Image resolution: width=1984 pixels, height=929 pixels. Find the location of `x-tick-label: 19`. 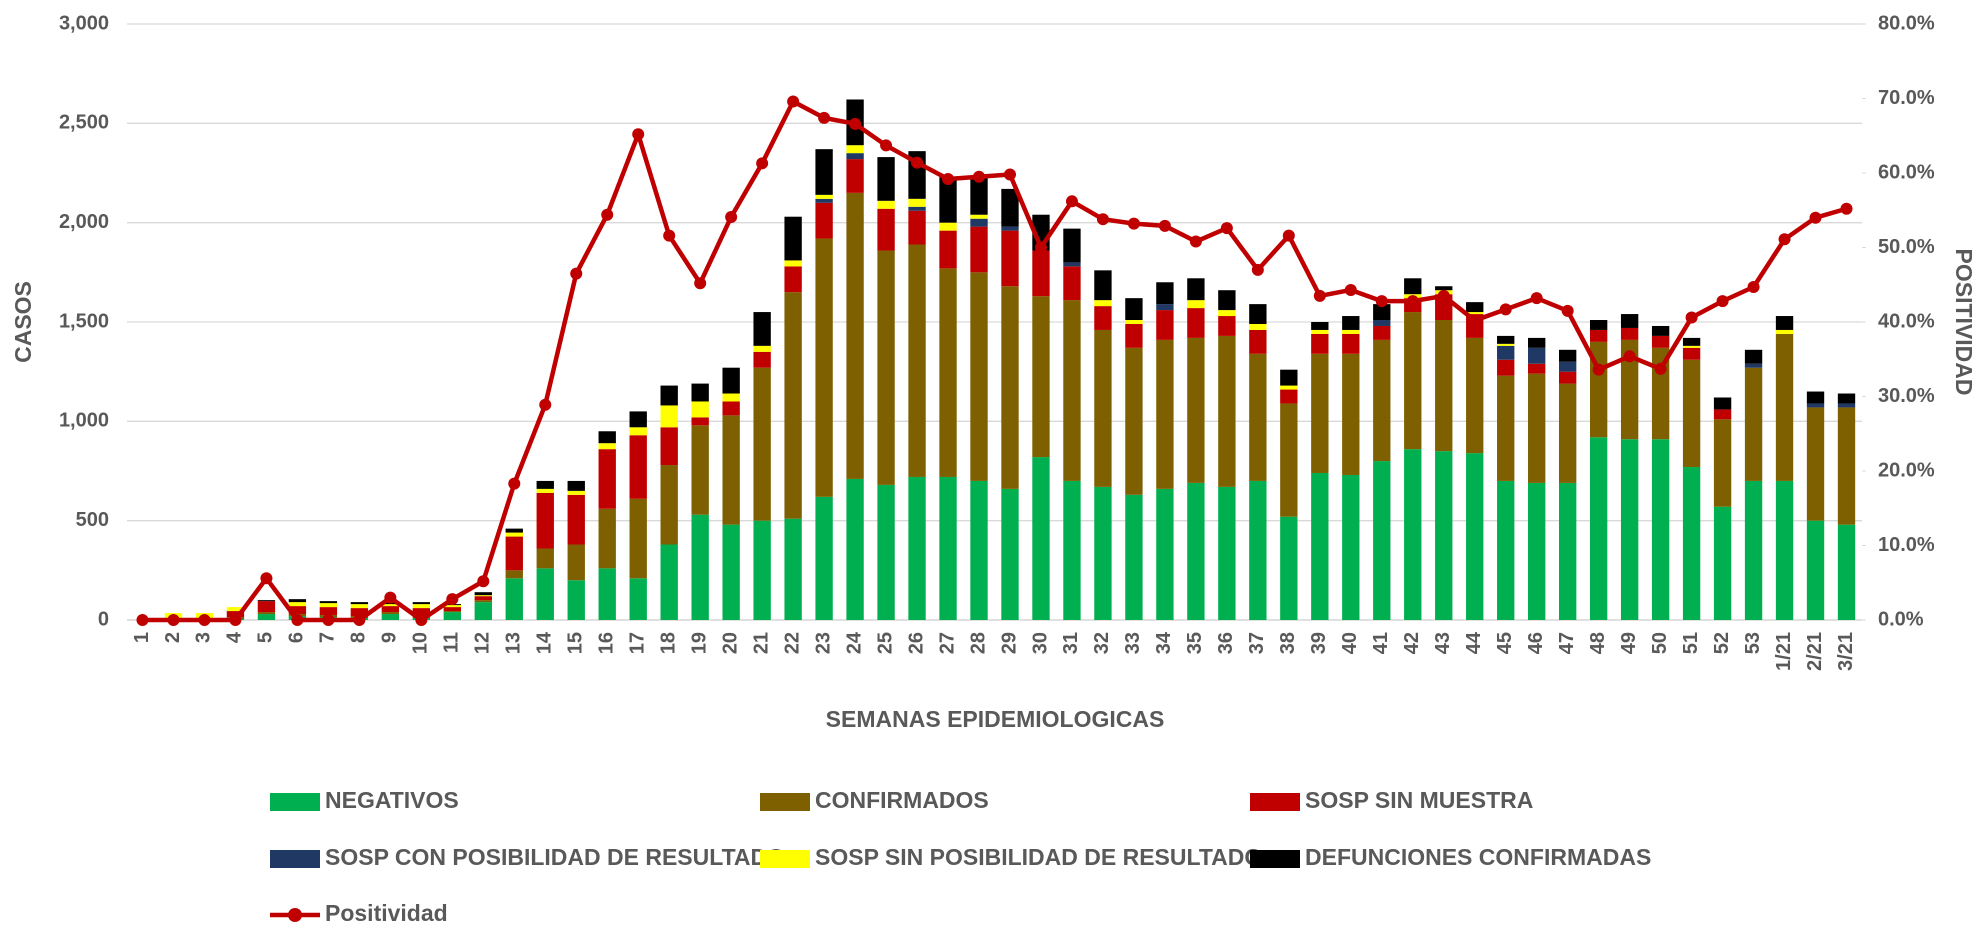

x-tick-label: 19 is located at coordinates (699, 643).